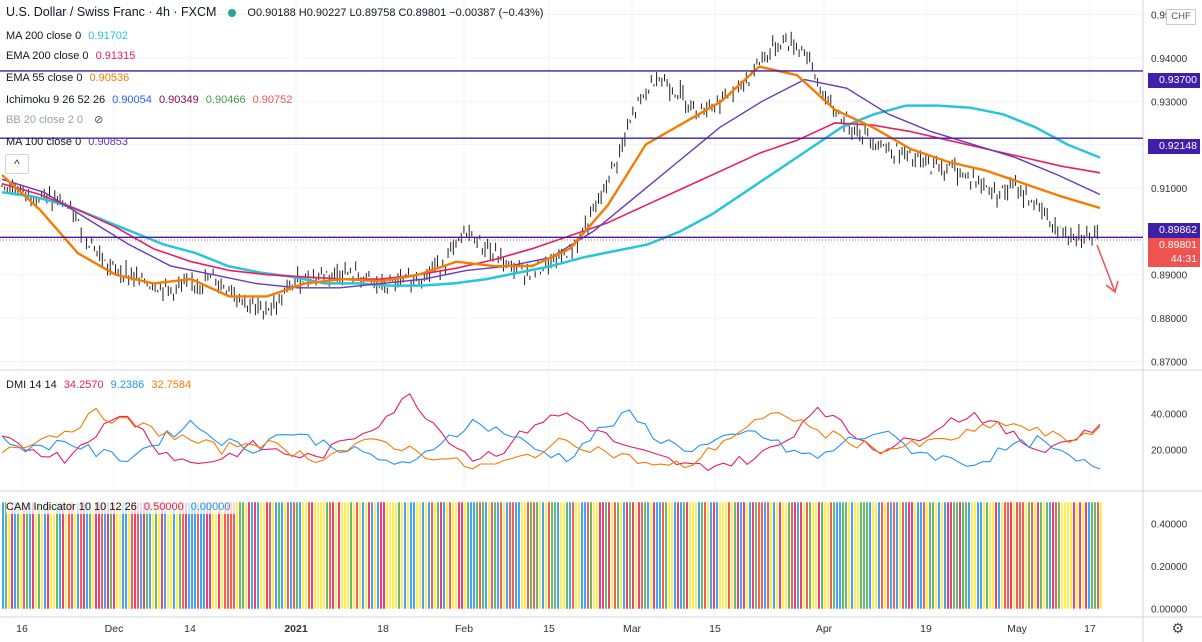 The height and width of the screenshot is (642, 1202). What do you see at coordinates (272, 100) in the screenshot?
I see `legend-value: 0.90752` at bounding box center [272, 100].